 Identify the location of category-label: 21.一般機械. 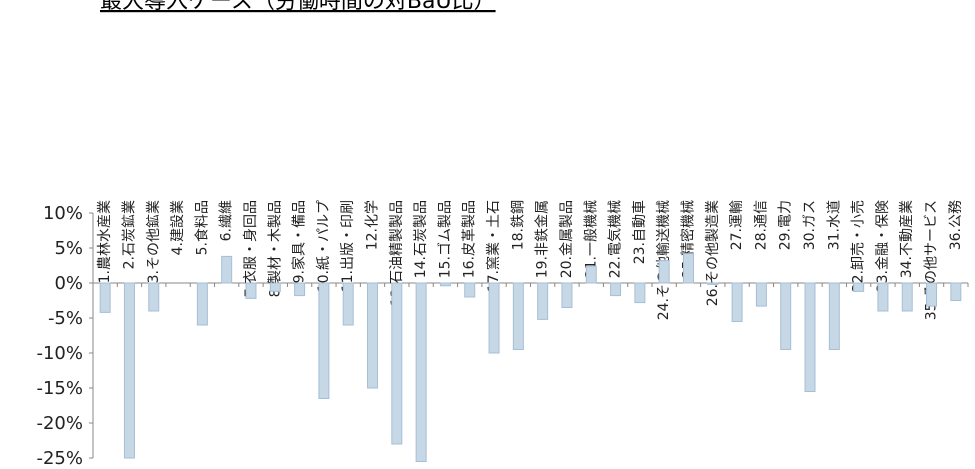
(591, 239).